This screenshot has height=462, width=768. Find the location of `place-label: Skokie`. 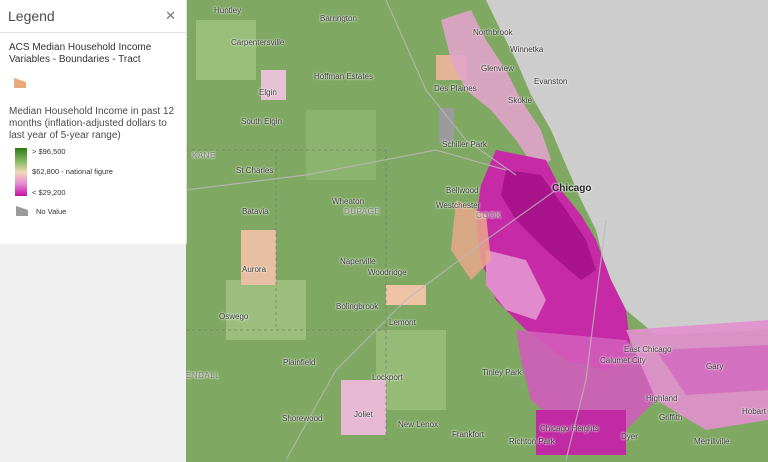

place-label: Skokie is located at coordinates (520, 100).